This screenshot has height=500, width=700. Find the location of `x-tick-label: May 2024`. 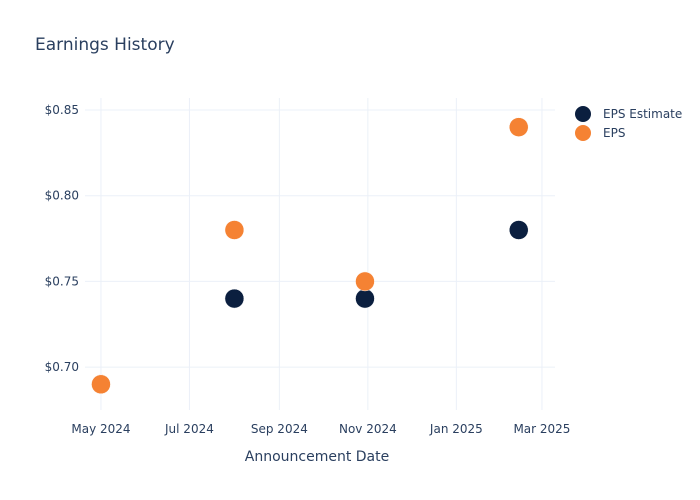

x-tick-label: May 2024 is located at coordinates (100, 429).